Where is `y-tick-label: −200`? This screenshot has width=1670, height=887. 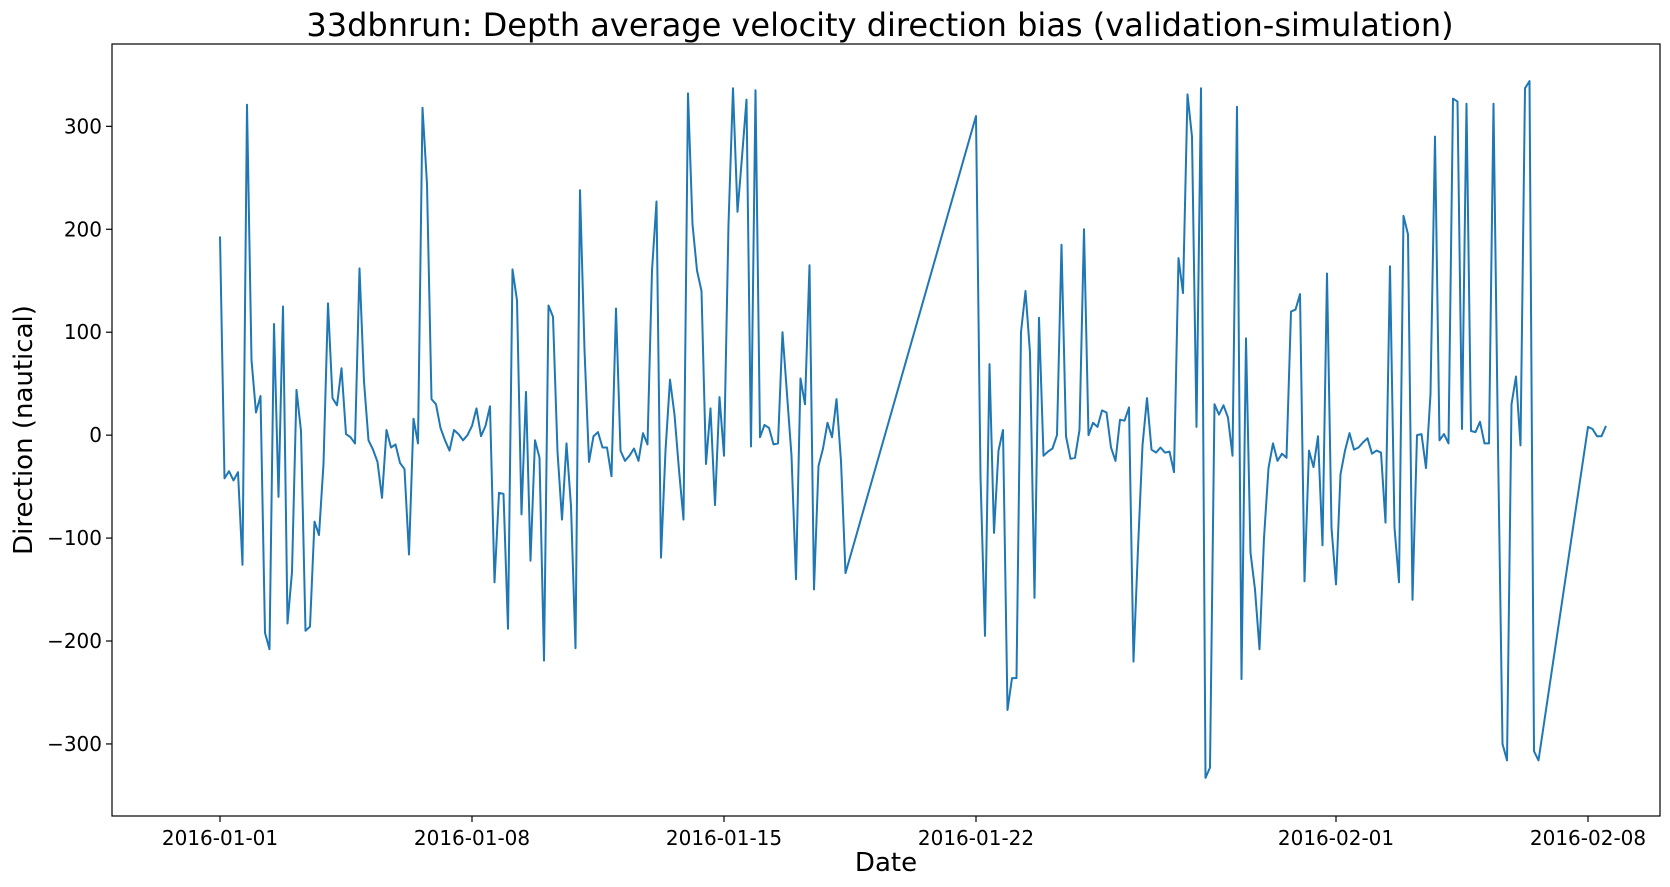
y-tick-label: −200 is located at coordinates (74, 641).